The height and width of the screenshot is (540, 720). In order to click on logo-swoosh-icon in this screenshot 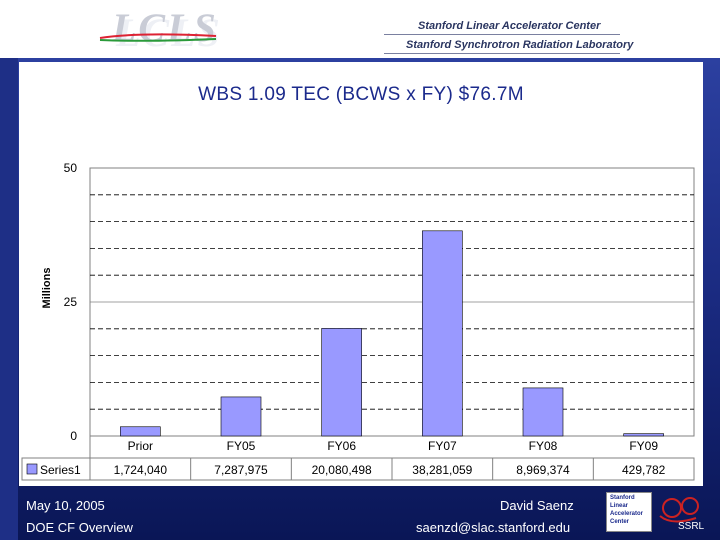, I will do `click(158, 37)`.